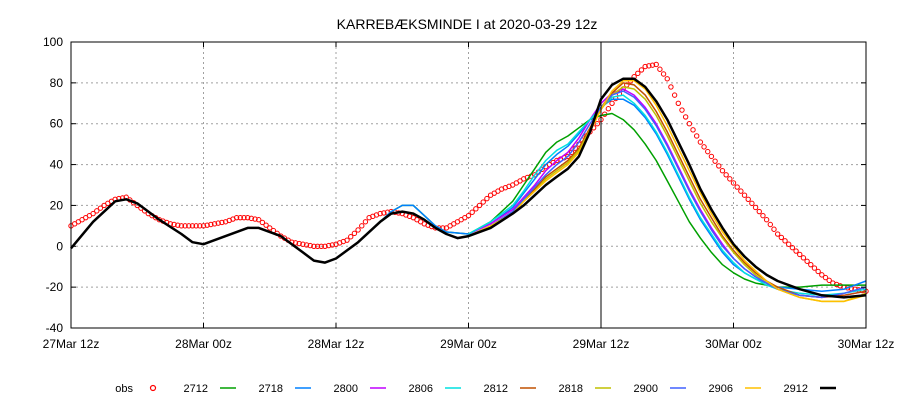  What do you see at coordinates (57, 205) in the screenshot?
I see `y-tick-label: 20` at bounding box center [57, 205].